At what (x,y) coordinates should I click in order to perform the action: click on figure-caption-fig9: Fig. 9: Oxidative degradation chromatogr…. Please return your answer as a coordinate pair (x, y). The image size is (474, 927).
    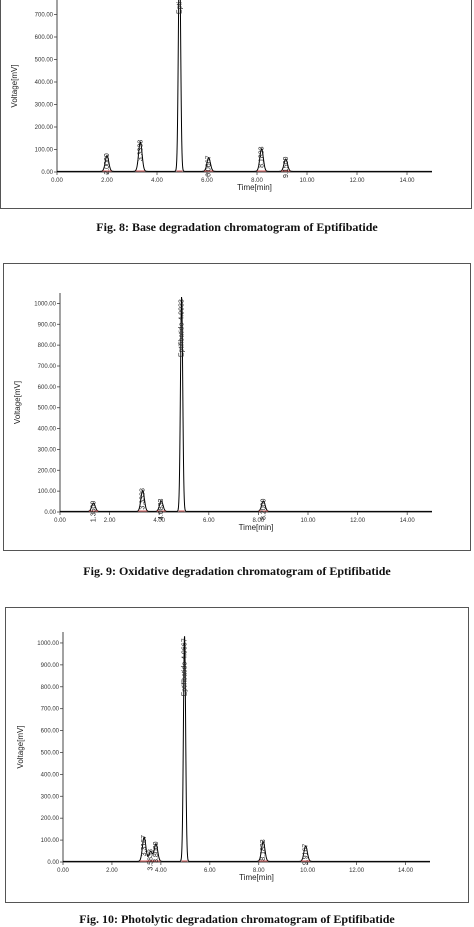
    Looking at the image, I should click on (237, 571).